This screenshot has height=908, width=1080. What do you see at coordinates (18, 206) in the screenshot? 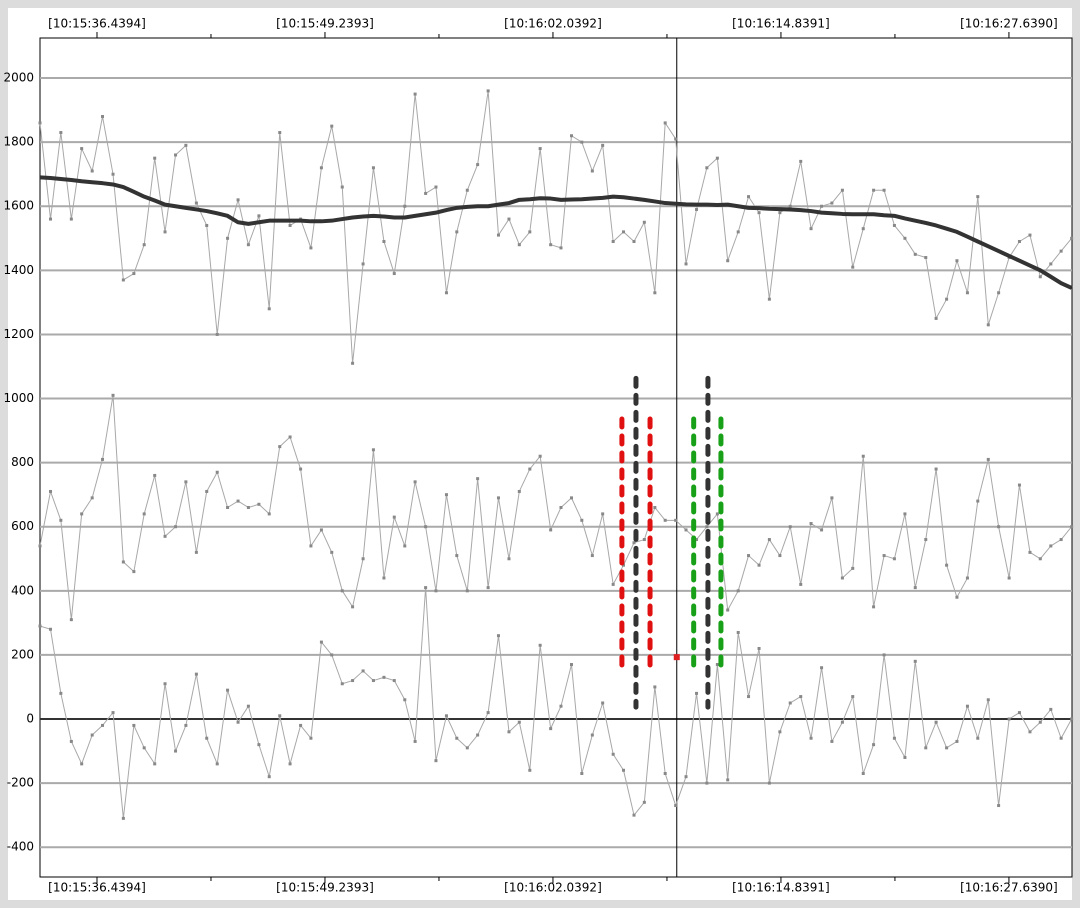
I see `y-tick-label: 1600` at bounding box center [18, 206].